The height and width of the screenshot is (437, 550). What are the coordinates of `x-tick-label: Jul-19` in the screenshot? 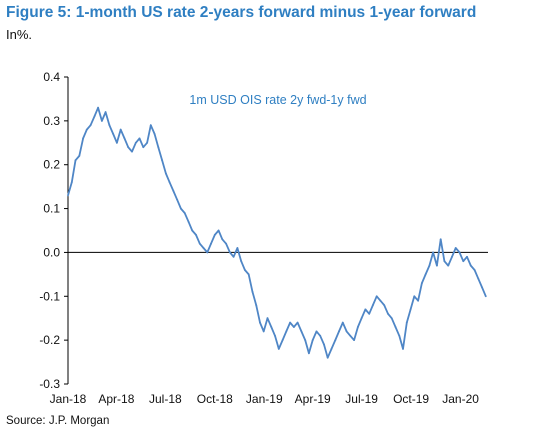 It's located at (361, 399).